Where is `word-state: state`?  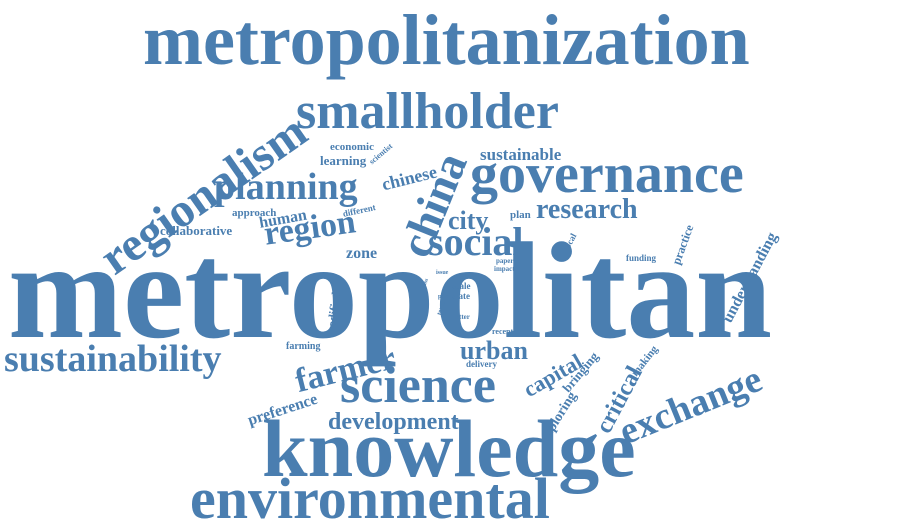 word-state: state is located at coordinates (461, 296).